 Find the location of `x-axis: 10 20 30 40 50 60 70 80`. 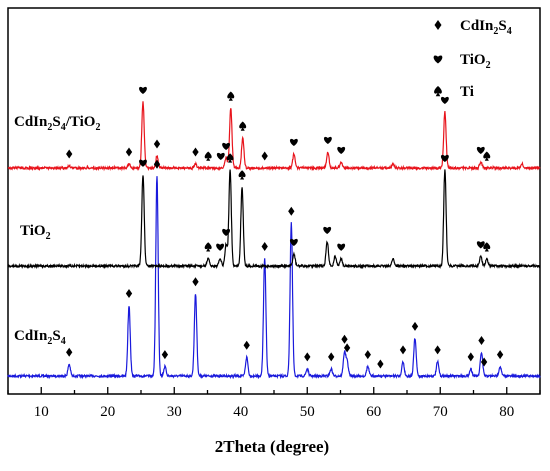

x-axis: 10 20 30 40 50 60 70 80 is located at coordinates (274, 403).